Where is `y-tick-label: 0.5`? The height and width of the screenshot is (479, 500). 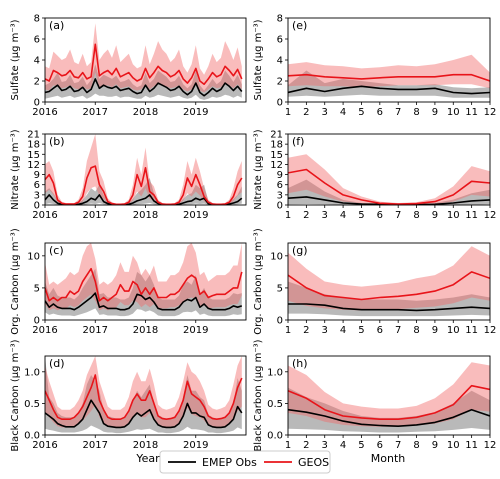
y-tick-label: 0.5 is located at coordinates (32, 404).